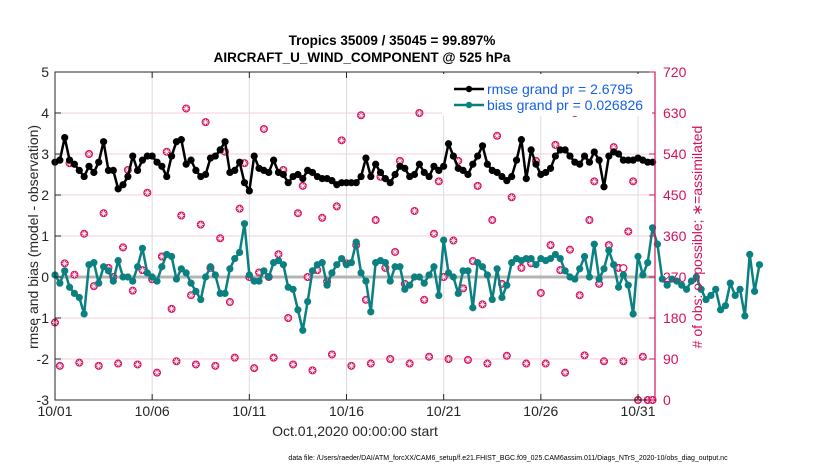 This screenshot has width=830, height=470. Describe the element at coordinates (354, 164) in the screenshot. I see `rmse-series` at that location.